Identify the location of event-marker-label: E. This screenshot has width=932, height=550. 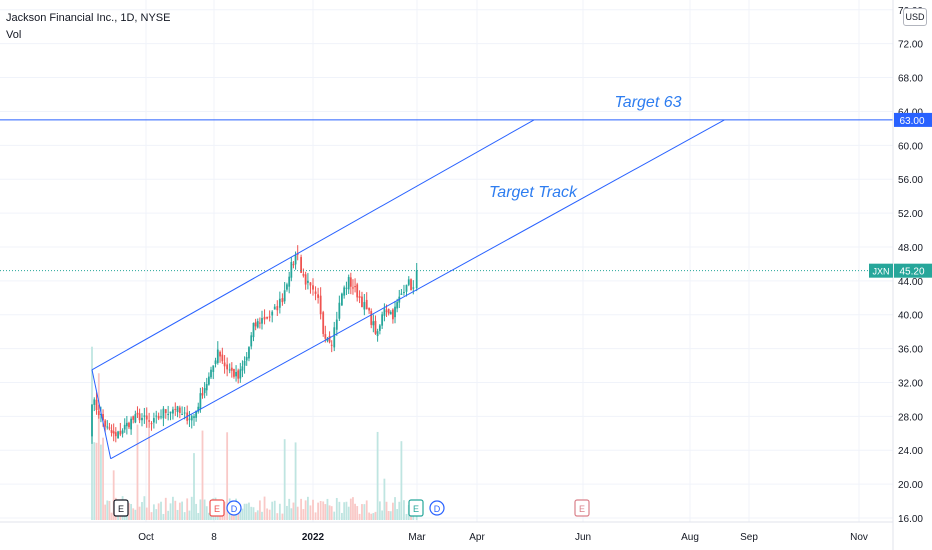
(217, 509).